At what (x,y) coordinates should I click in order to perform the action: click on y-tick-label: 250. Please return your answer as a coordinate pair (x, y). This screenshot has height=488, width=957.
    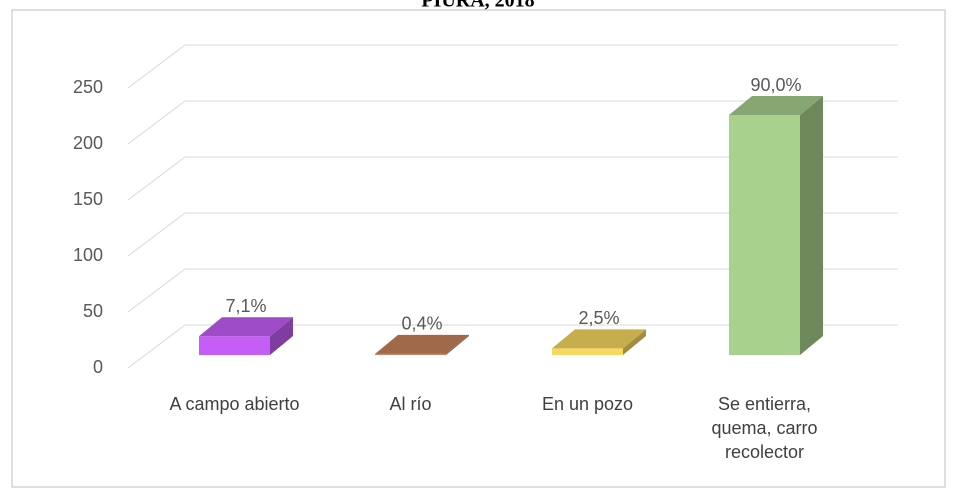
    Looking at the image, I should click on (88, 87).